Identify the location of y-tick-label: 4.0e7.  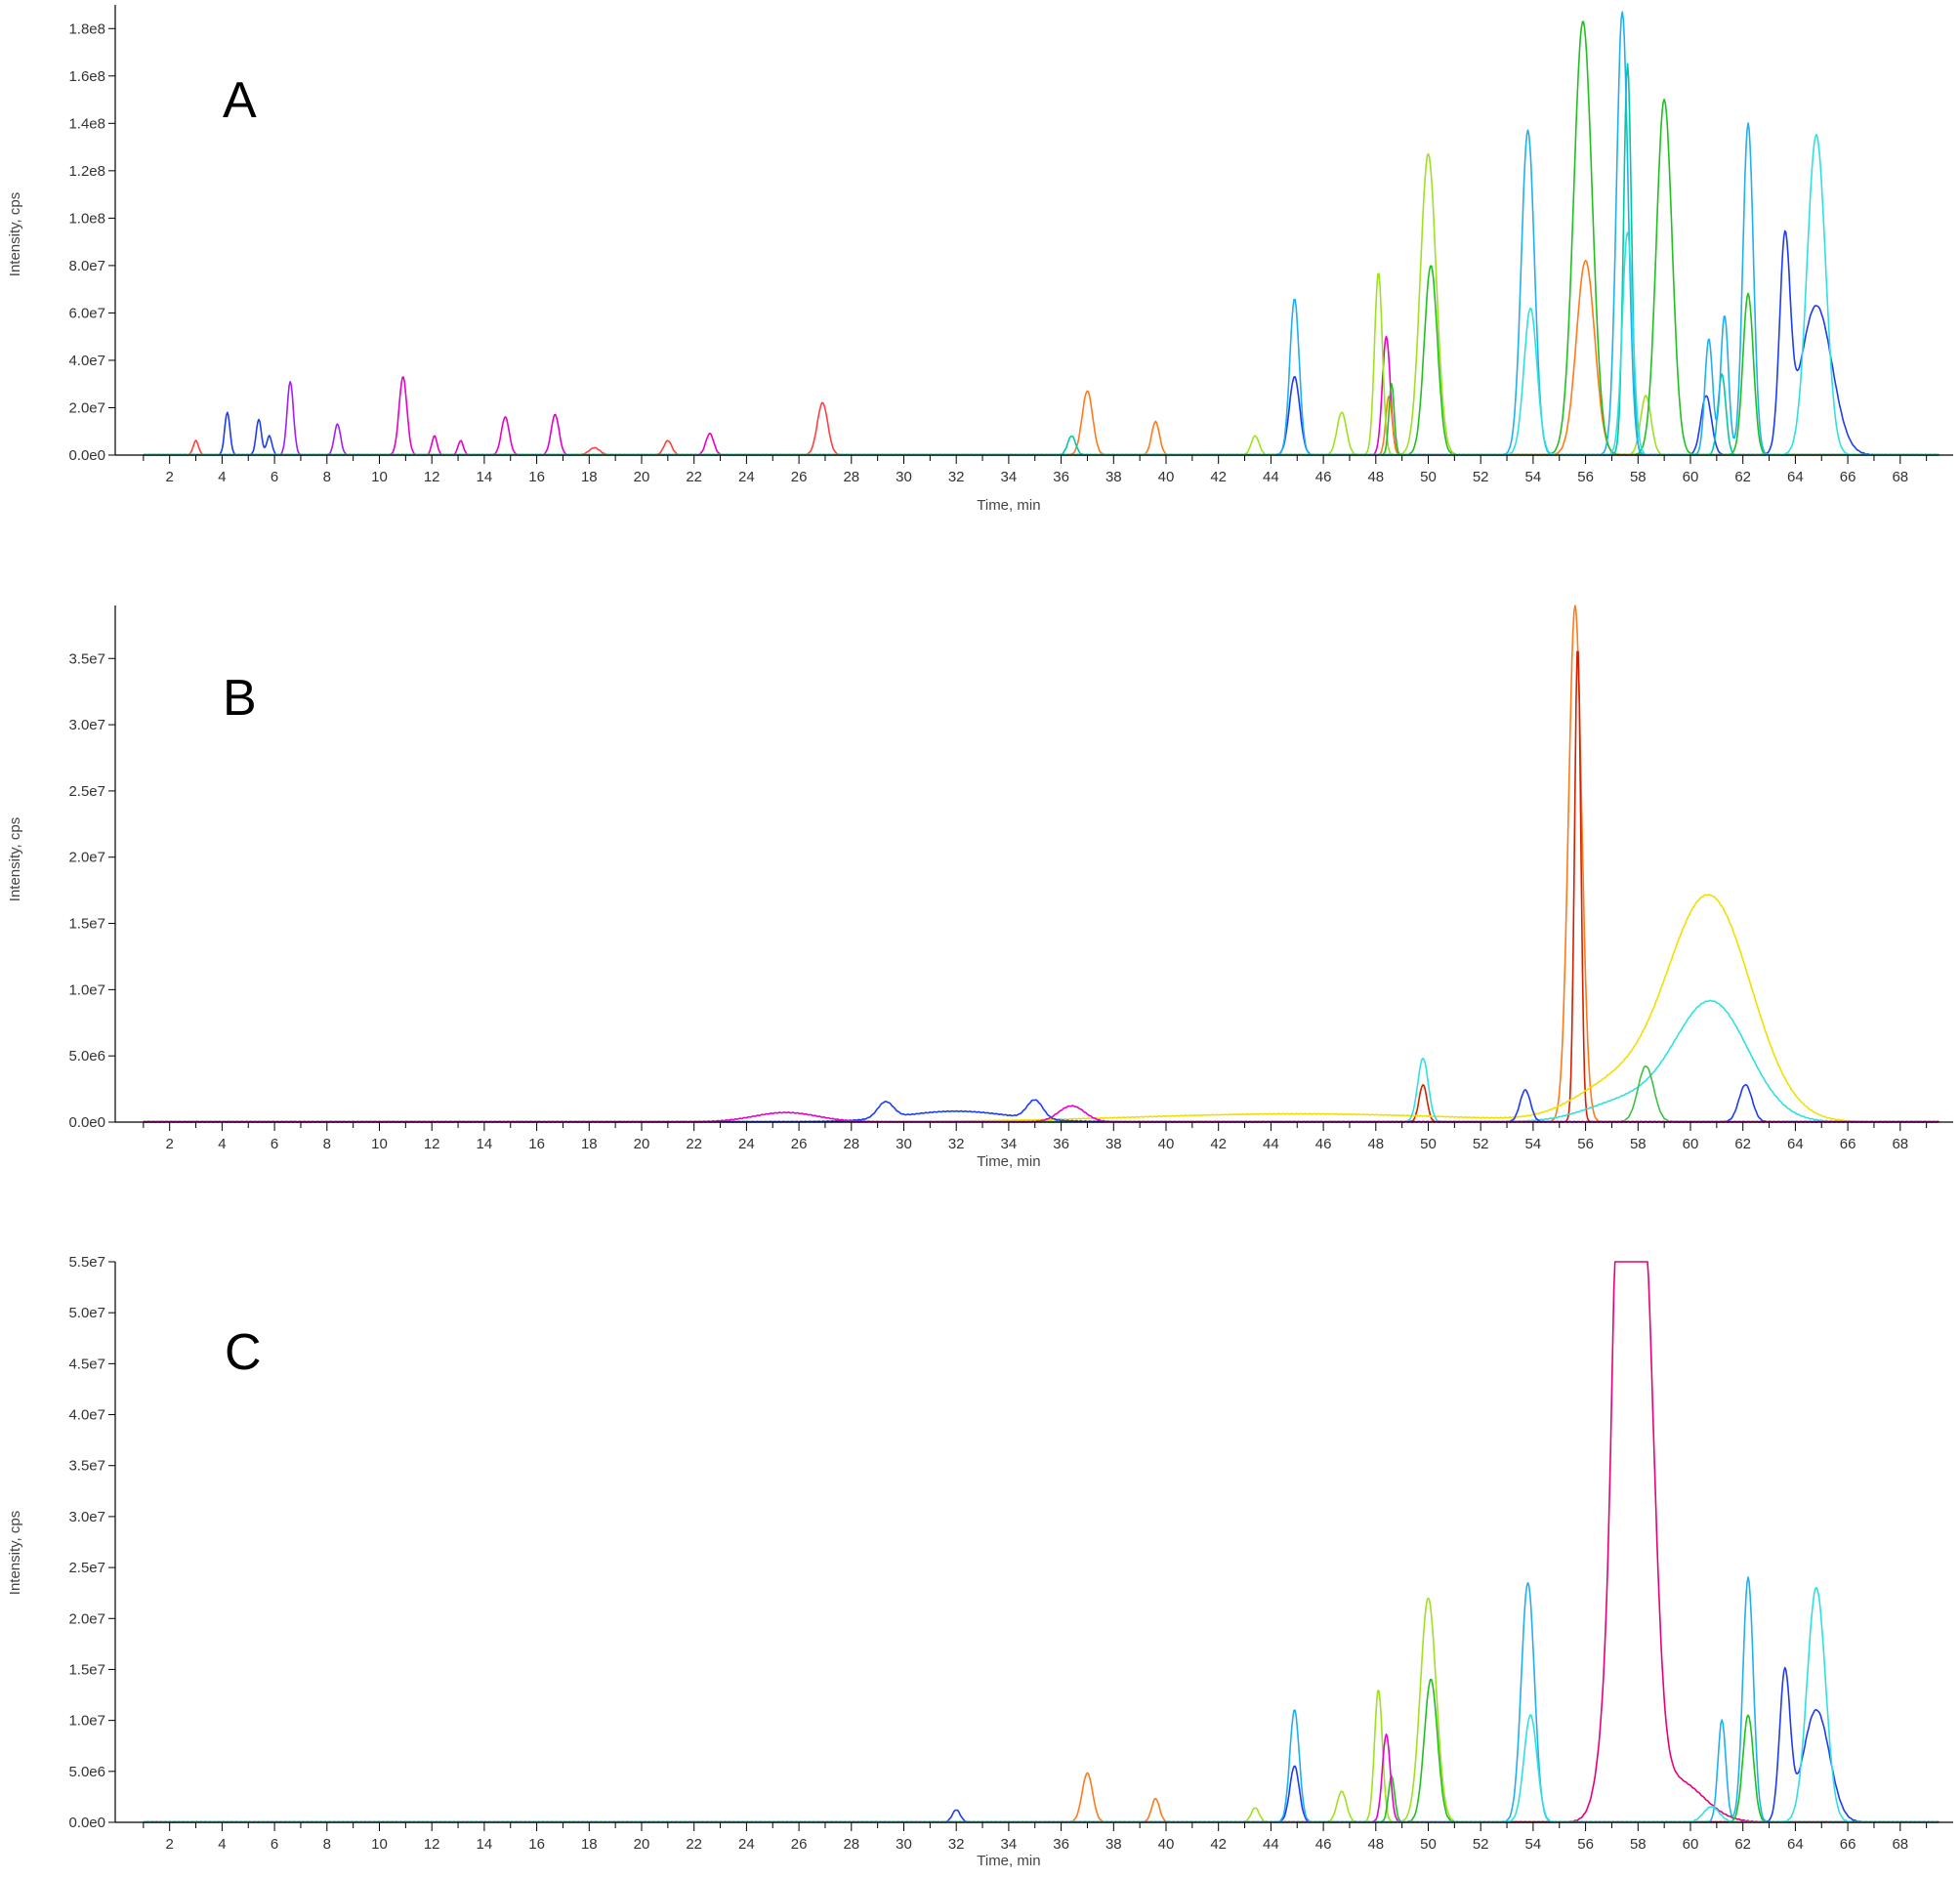
(86, 361).